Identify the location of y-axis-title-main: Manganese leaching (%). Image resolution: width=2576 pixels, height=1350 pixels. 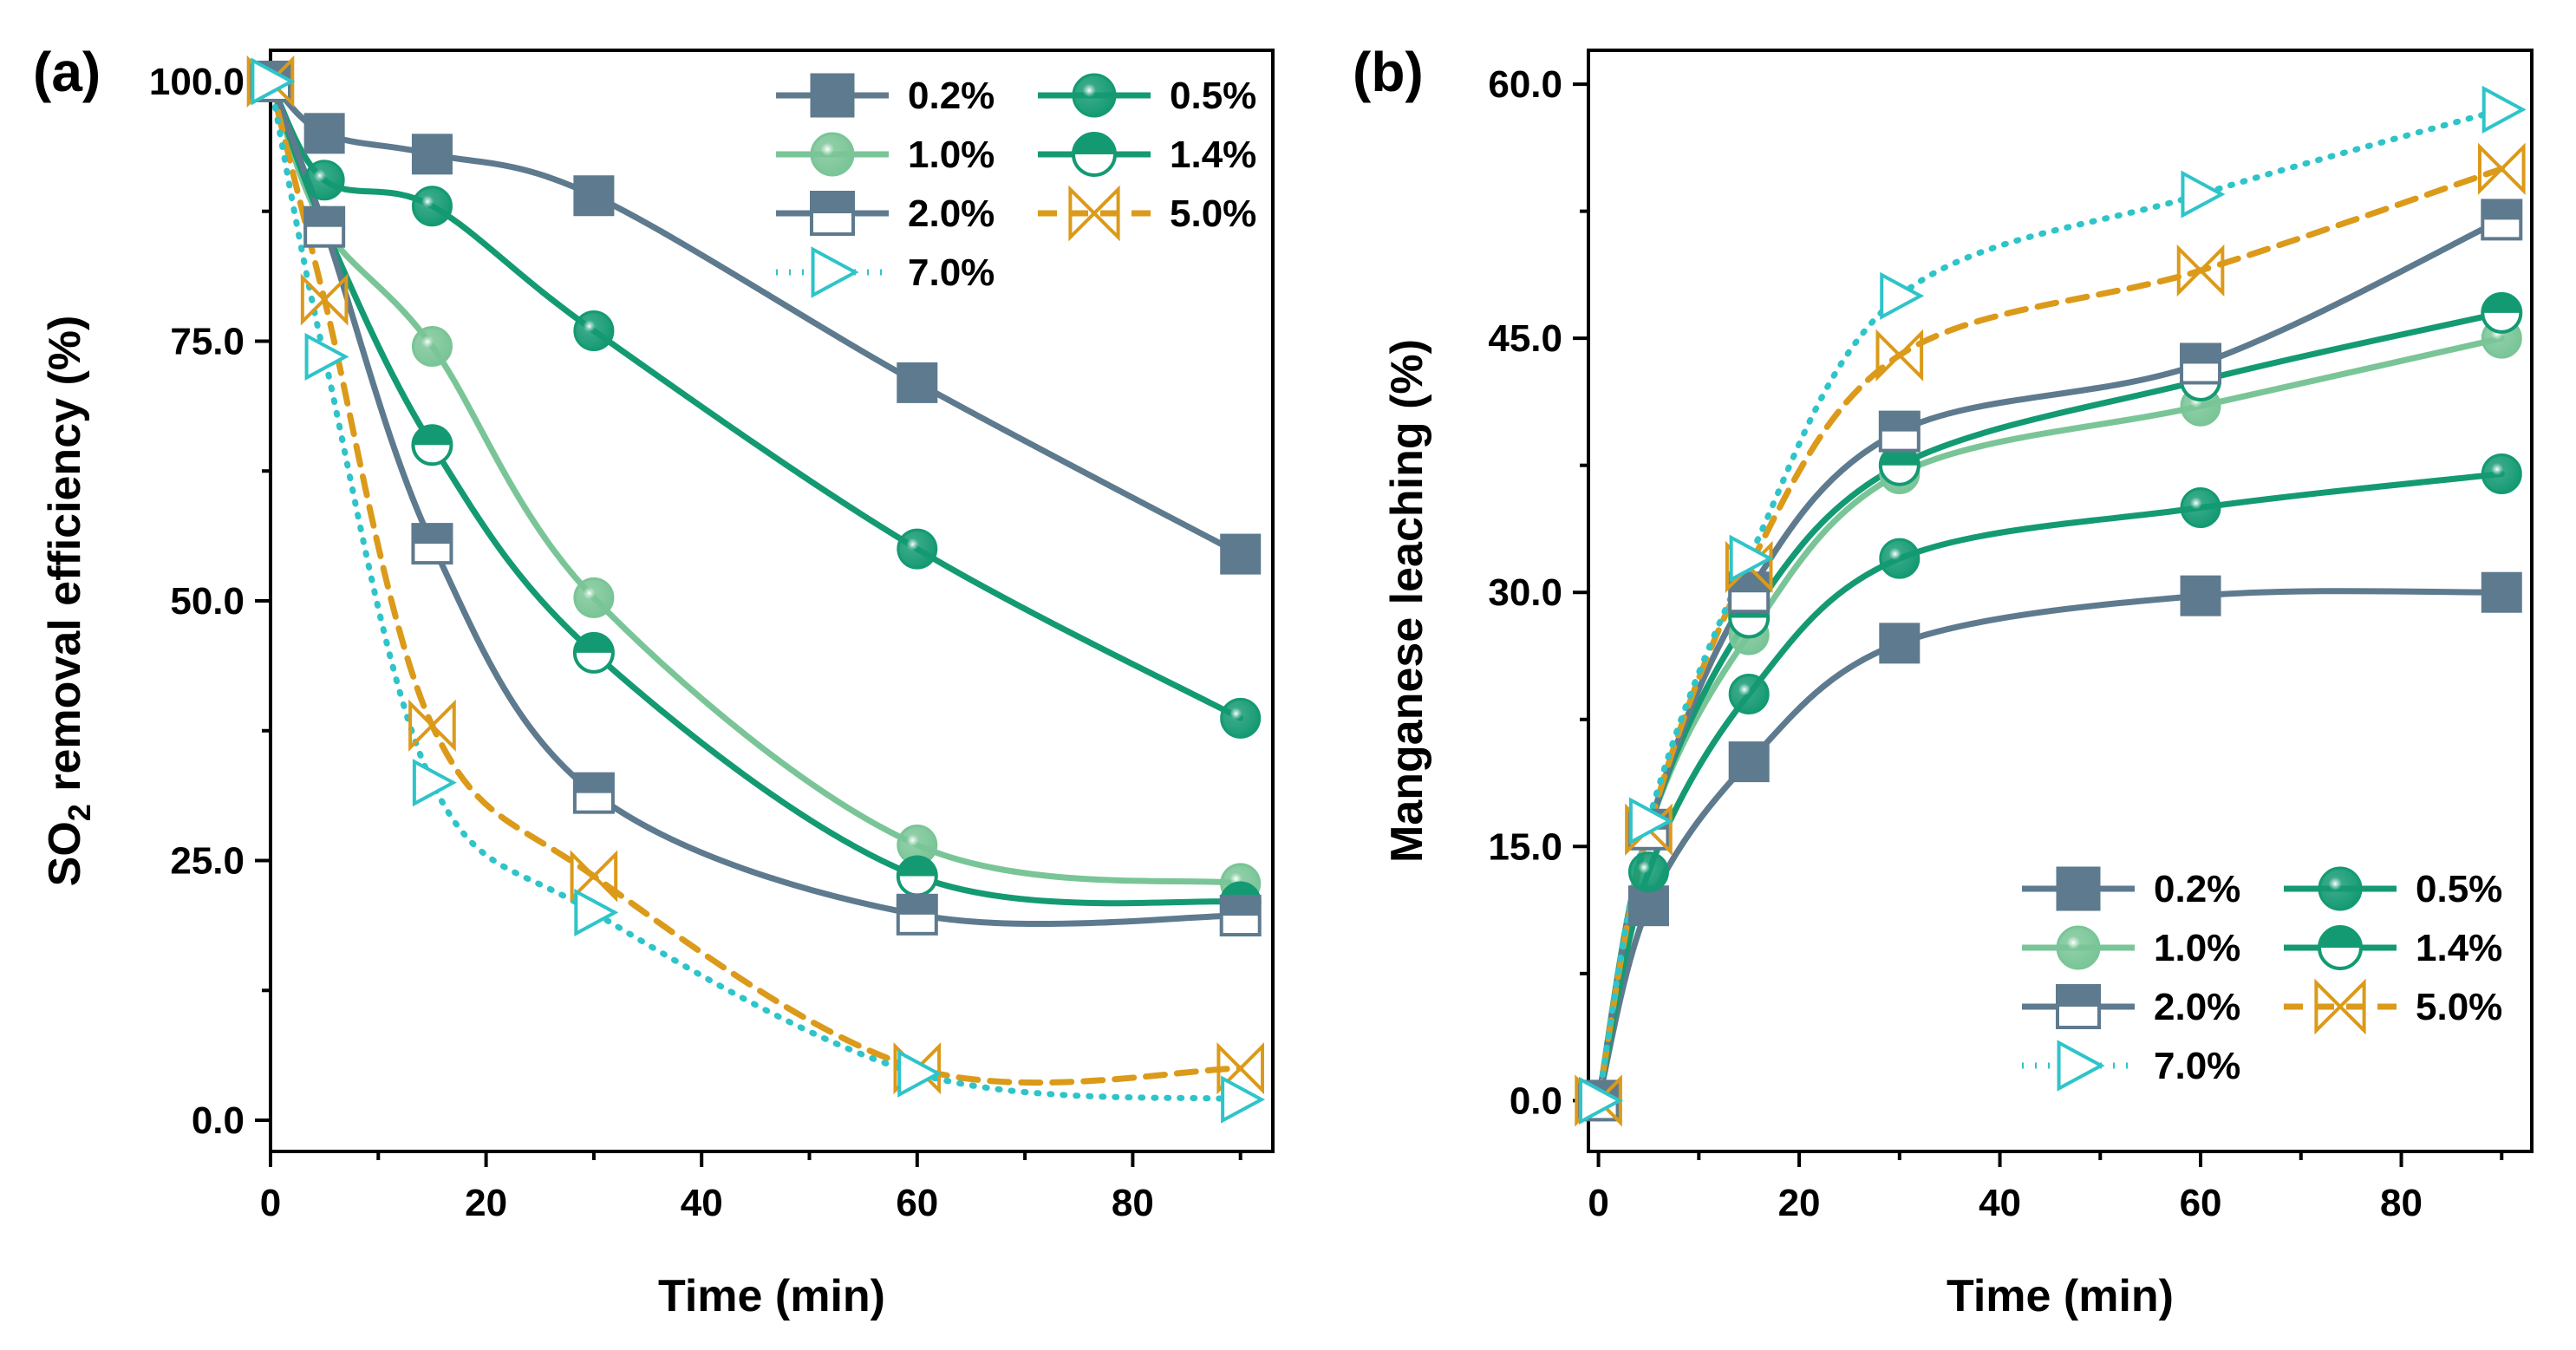
(1407, 601).